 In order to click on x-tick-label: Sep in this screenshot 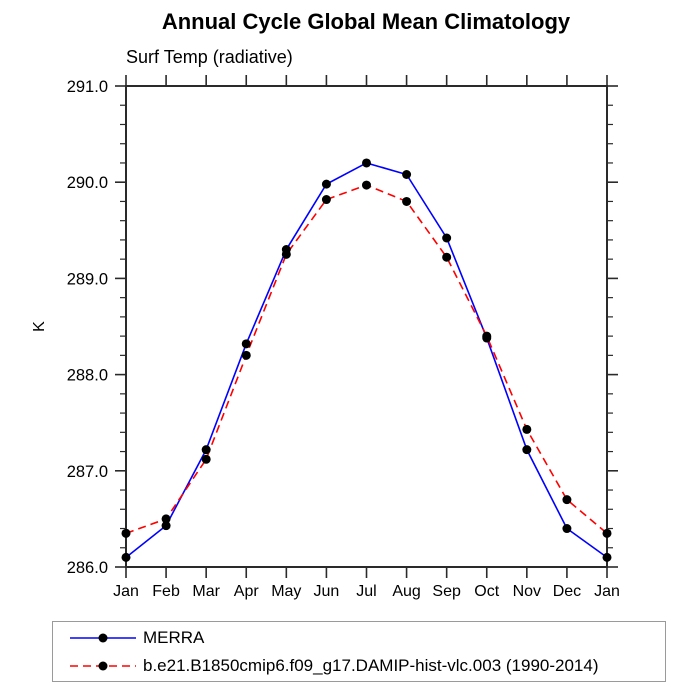, I will do `click(446, 591)`.